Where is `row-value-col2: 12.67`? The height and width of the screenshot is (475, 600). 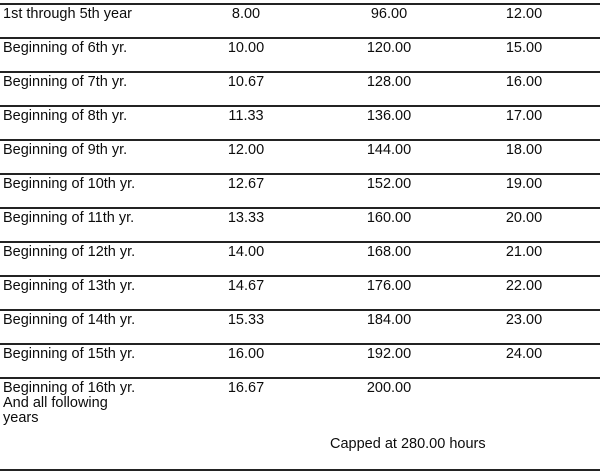 row-value-col2: 12.67 is located at coordinates (246, 184).